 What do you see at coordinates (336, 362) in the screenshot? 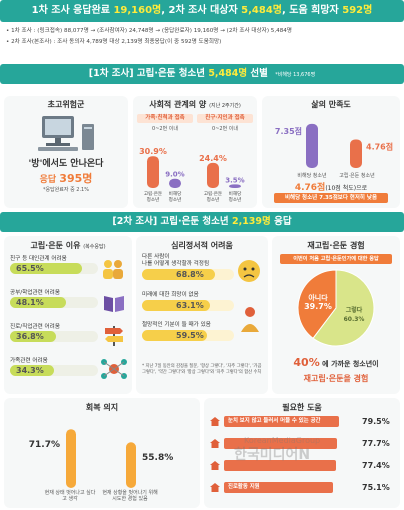
I see `experience-bottom: 40% 에 가까운 청소년이` at bounding box center [336, 362].